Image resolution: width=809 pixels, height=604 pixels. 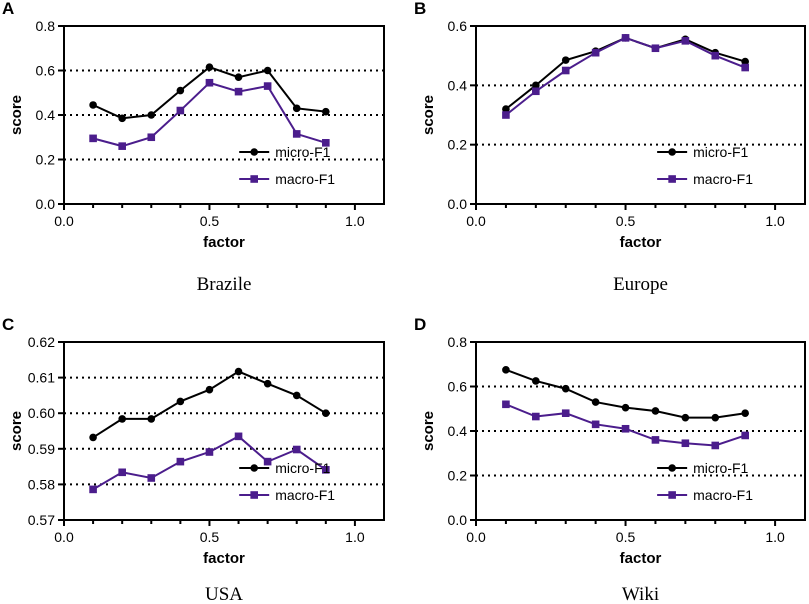 I want to click on panel-letter: C, so click(x=8, y=324).